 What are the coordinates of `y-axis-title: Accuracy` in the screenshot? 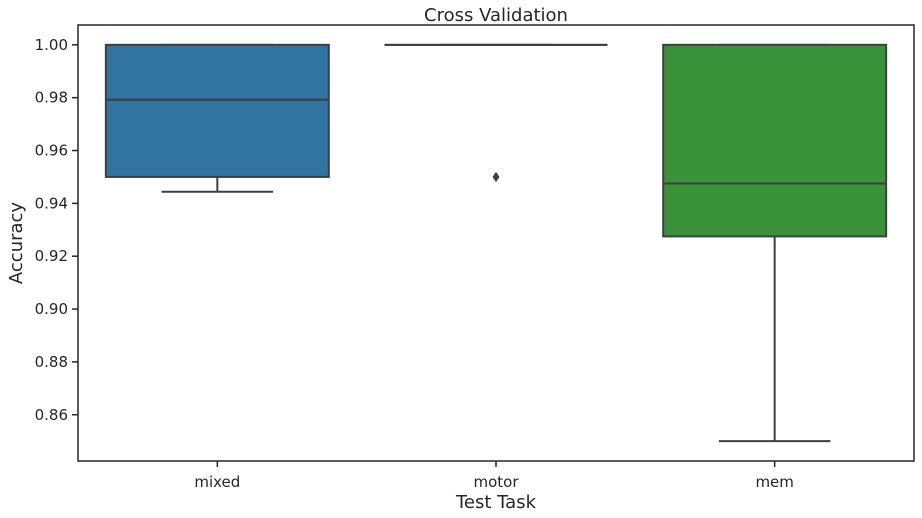 It's located at (16, 243).